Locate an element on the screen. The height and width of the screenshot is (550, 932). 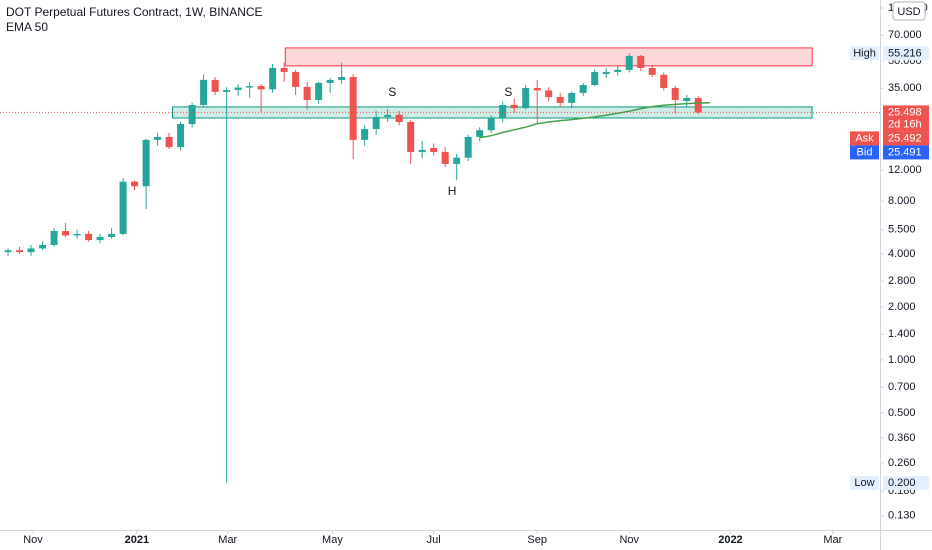
high-value-box is located at coordinates (906, 53).